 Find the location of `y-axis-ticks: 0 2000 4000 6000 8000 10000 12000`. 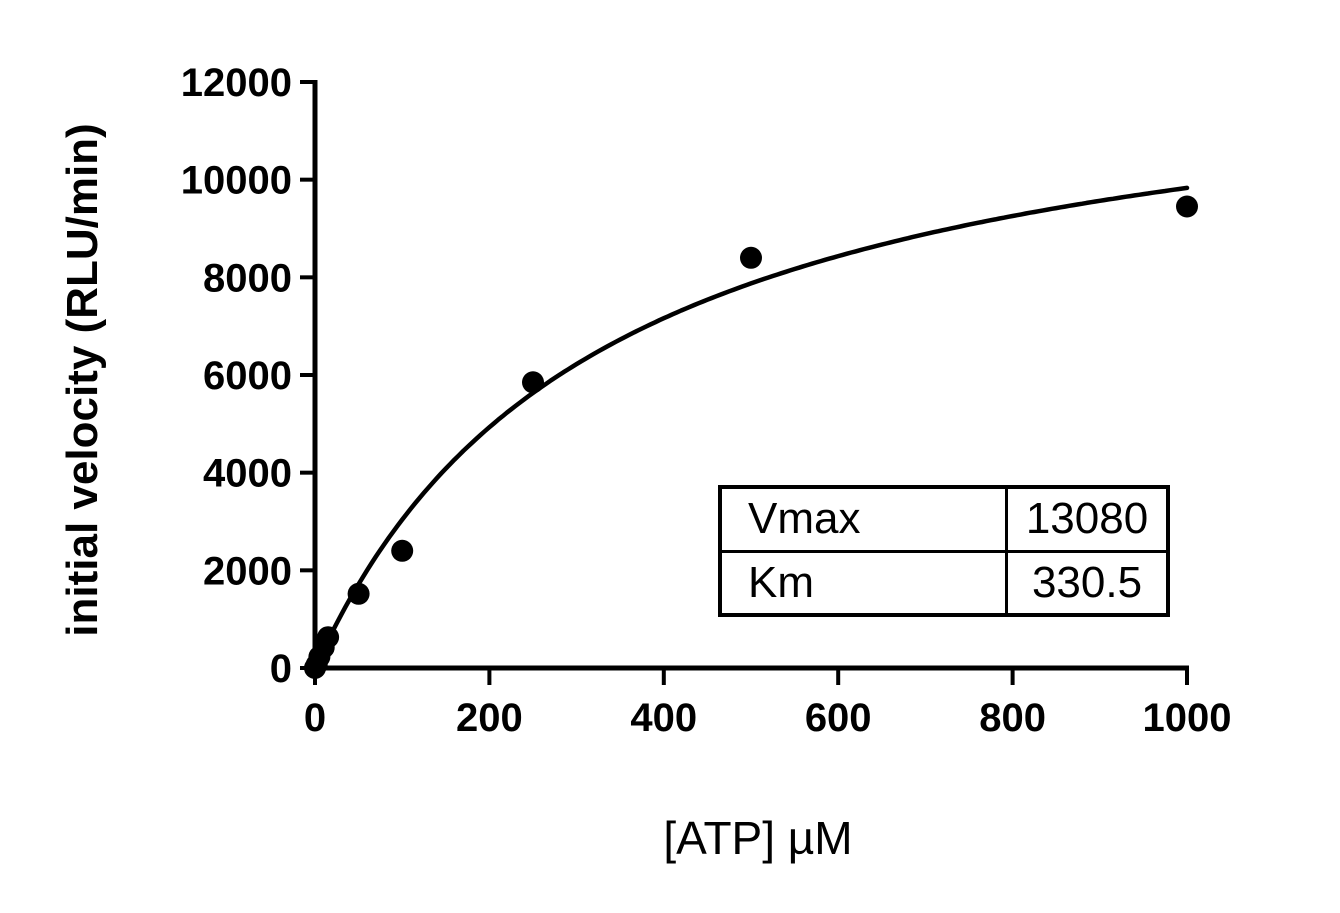

y-axis-ticks: 0 2000 4000 6000 8000 10000 12000 is located at coordinates (248, 376).